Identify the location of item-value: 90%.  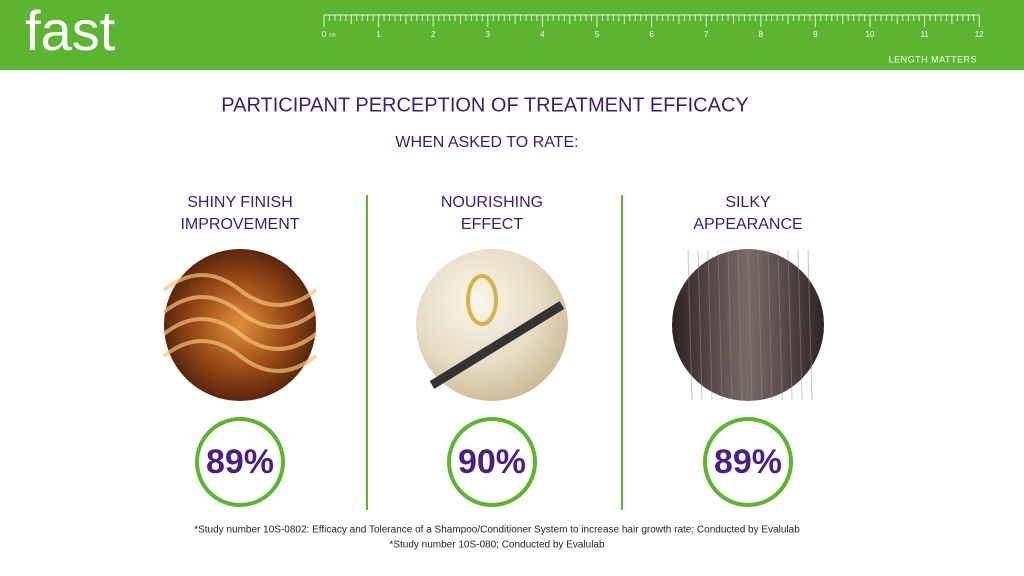
(492, 462).